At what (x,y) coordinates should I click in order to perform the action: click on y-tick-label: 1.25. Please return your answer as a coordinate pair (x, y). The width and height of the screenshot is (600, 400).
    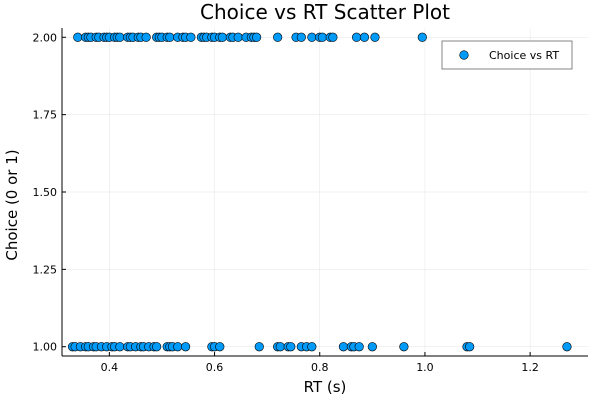
    Looking at the image, I should click on (45, 269).